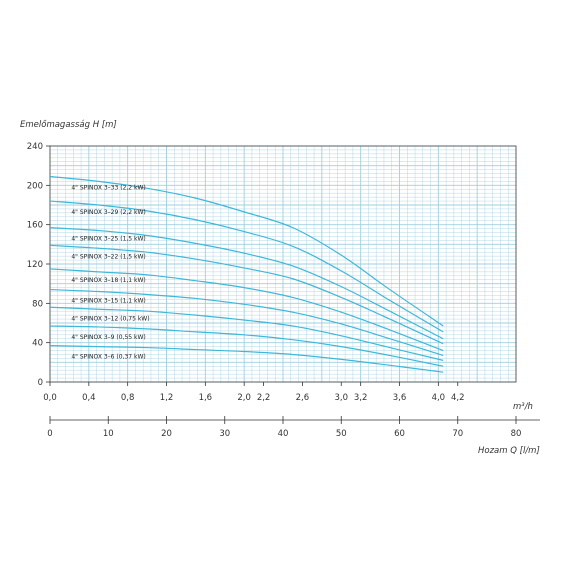 The image size is (570, 570). What do you see at coordinates (108, 280) in the screenshot?
I see `series-label: 4" SPINOX 3–18 (1,1 kW)` at bounding box center [108, 280].